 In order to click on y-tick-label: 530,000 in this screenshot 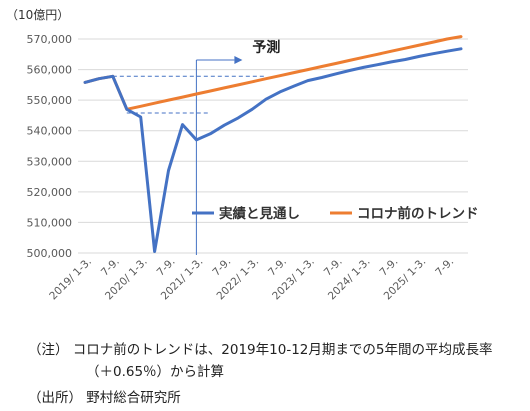, I will do `click(50, 161)`.